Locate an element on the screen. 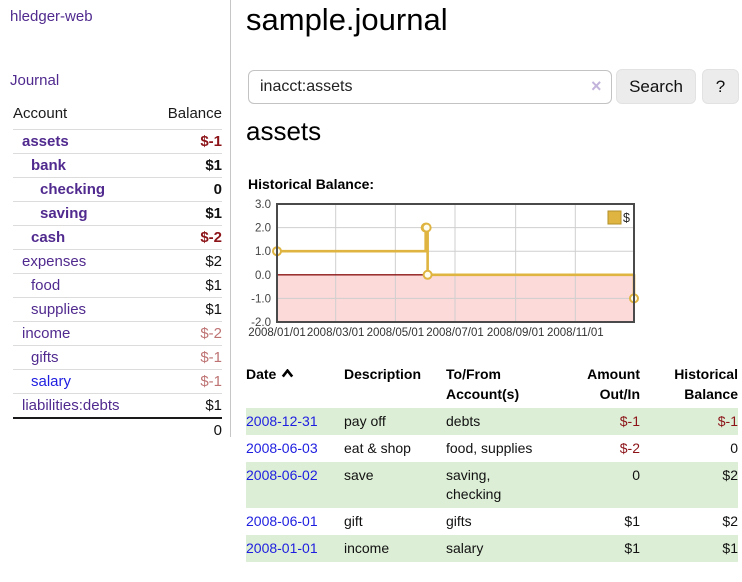 The image size is (742, 582). account-link: income is located at coordinates (46, 333).